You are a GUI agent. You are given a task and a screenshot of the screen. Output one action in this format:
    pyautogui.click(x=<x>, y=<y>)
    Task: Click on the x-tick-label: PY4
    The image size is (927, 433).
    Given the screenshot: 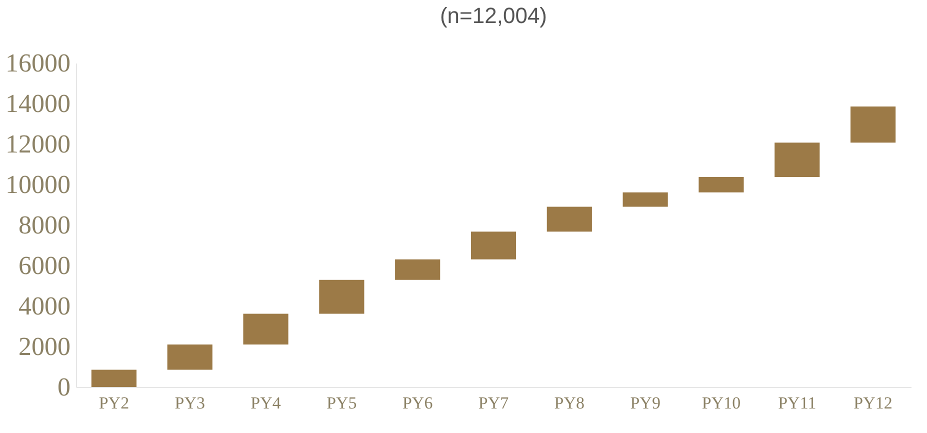 What is the action you would take?
    pyautogui.click(x=266, y=403)
    